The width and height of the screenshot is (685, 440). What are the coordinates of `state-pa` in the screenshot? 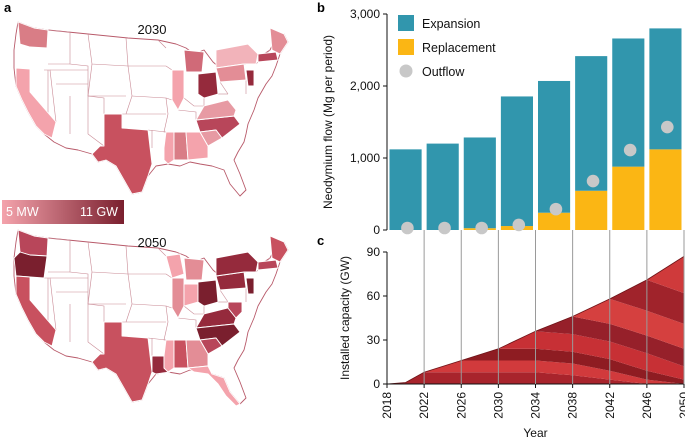 It's located at (231, 73).